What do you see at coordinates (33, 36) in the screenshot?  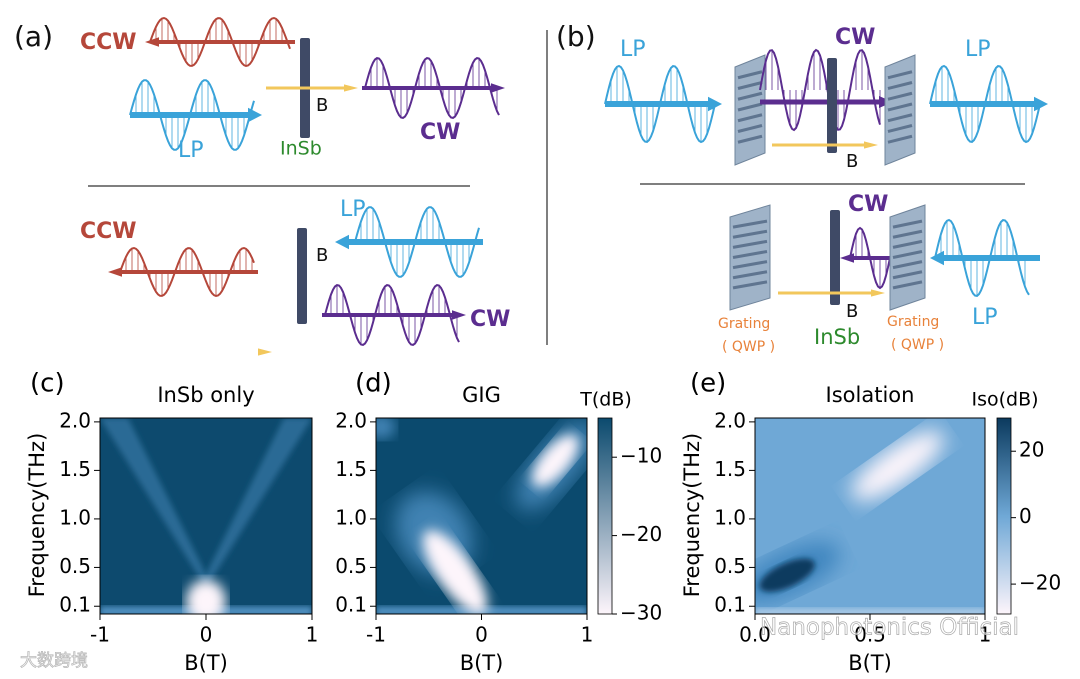 I see `label: (a)` at bounding box center [33, 36].